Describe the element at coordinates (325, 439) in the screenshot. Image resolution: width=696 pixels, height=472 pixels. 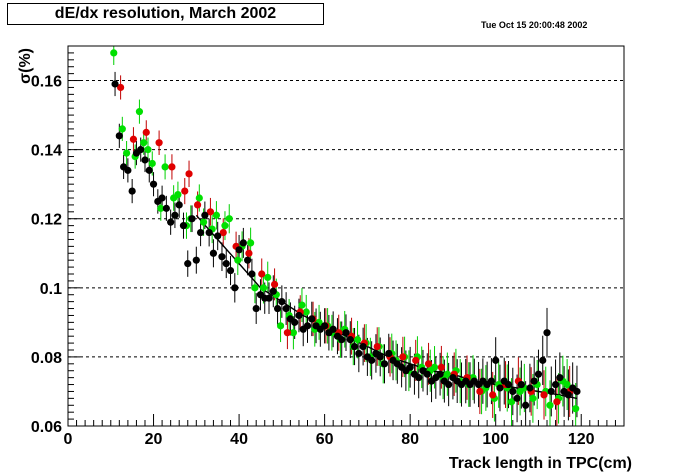
I see `x-tick-label: 60` at that location.